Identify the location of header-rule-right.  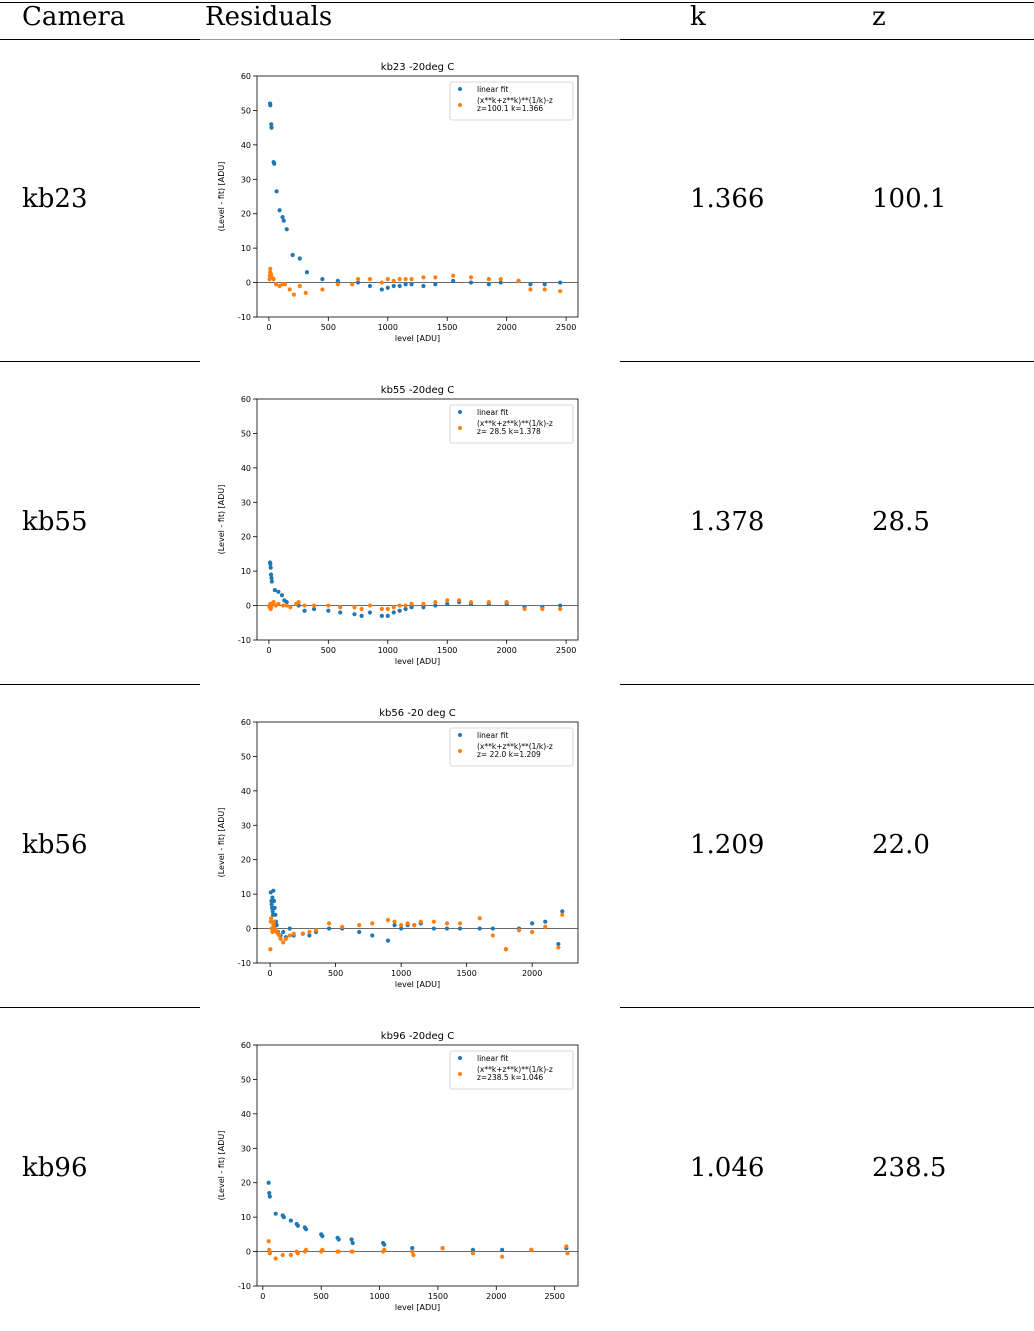
(827, 39).